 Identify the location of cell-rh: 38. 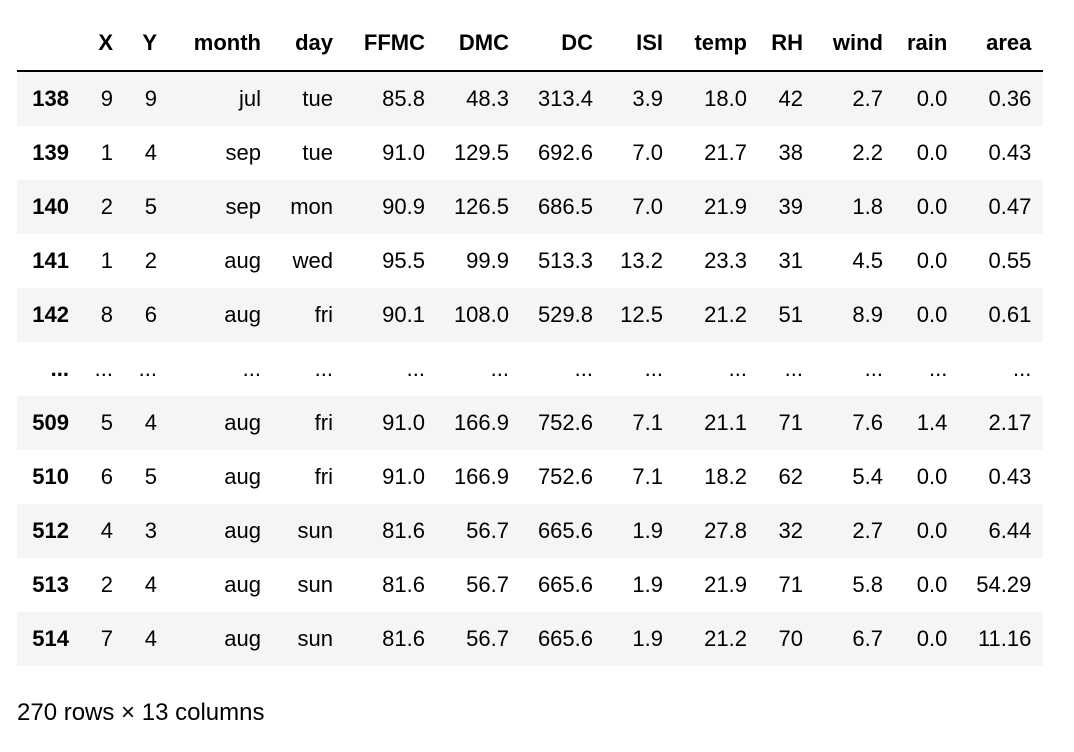
(790, 152).